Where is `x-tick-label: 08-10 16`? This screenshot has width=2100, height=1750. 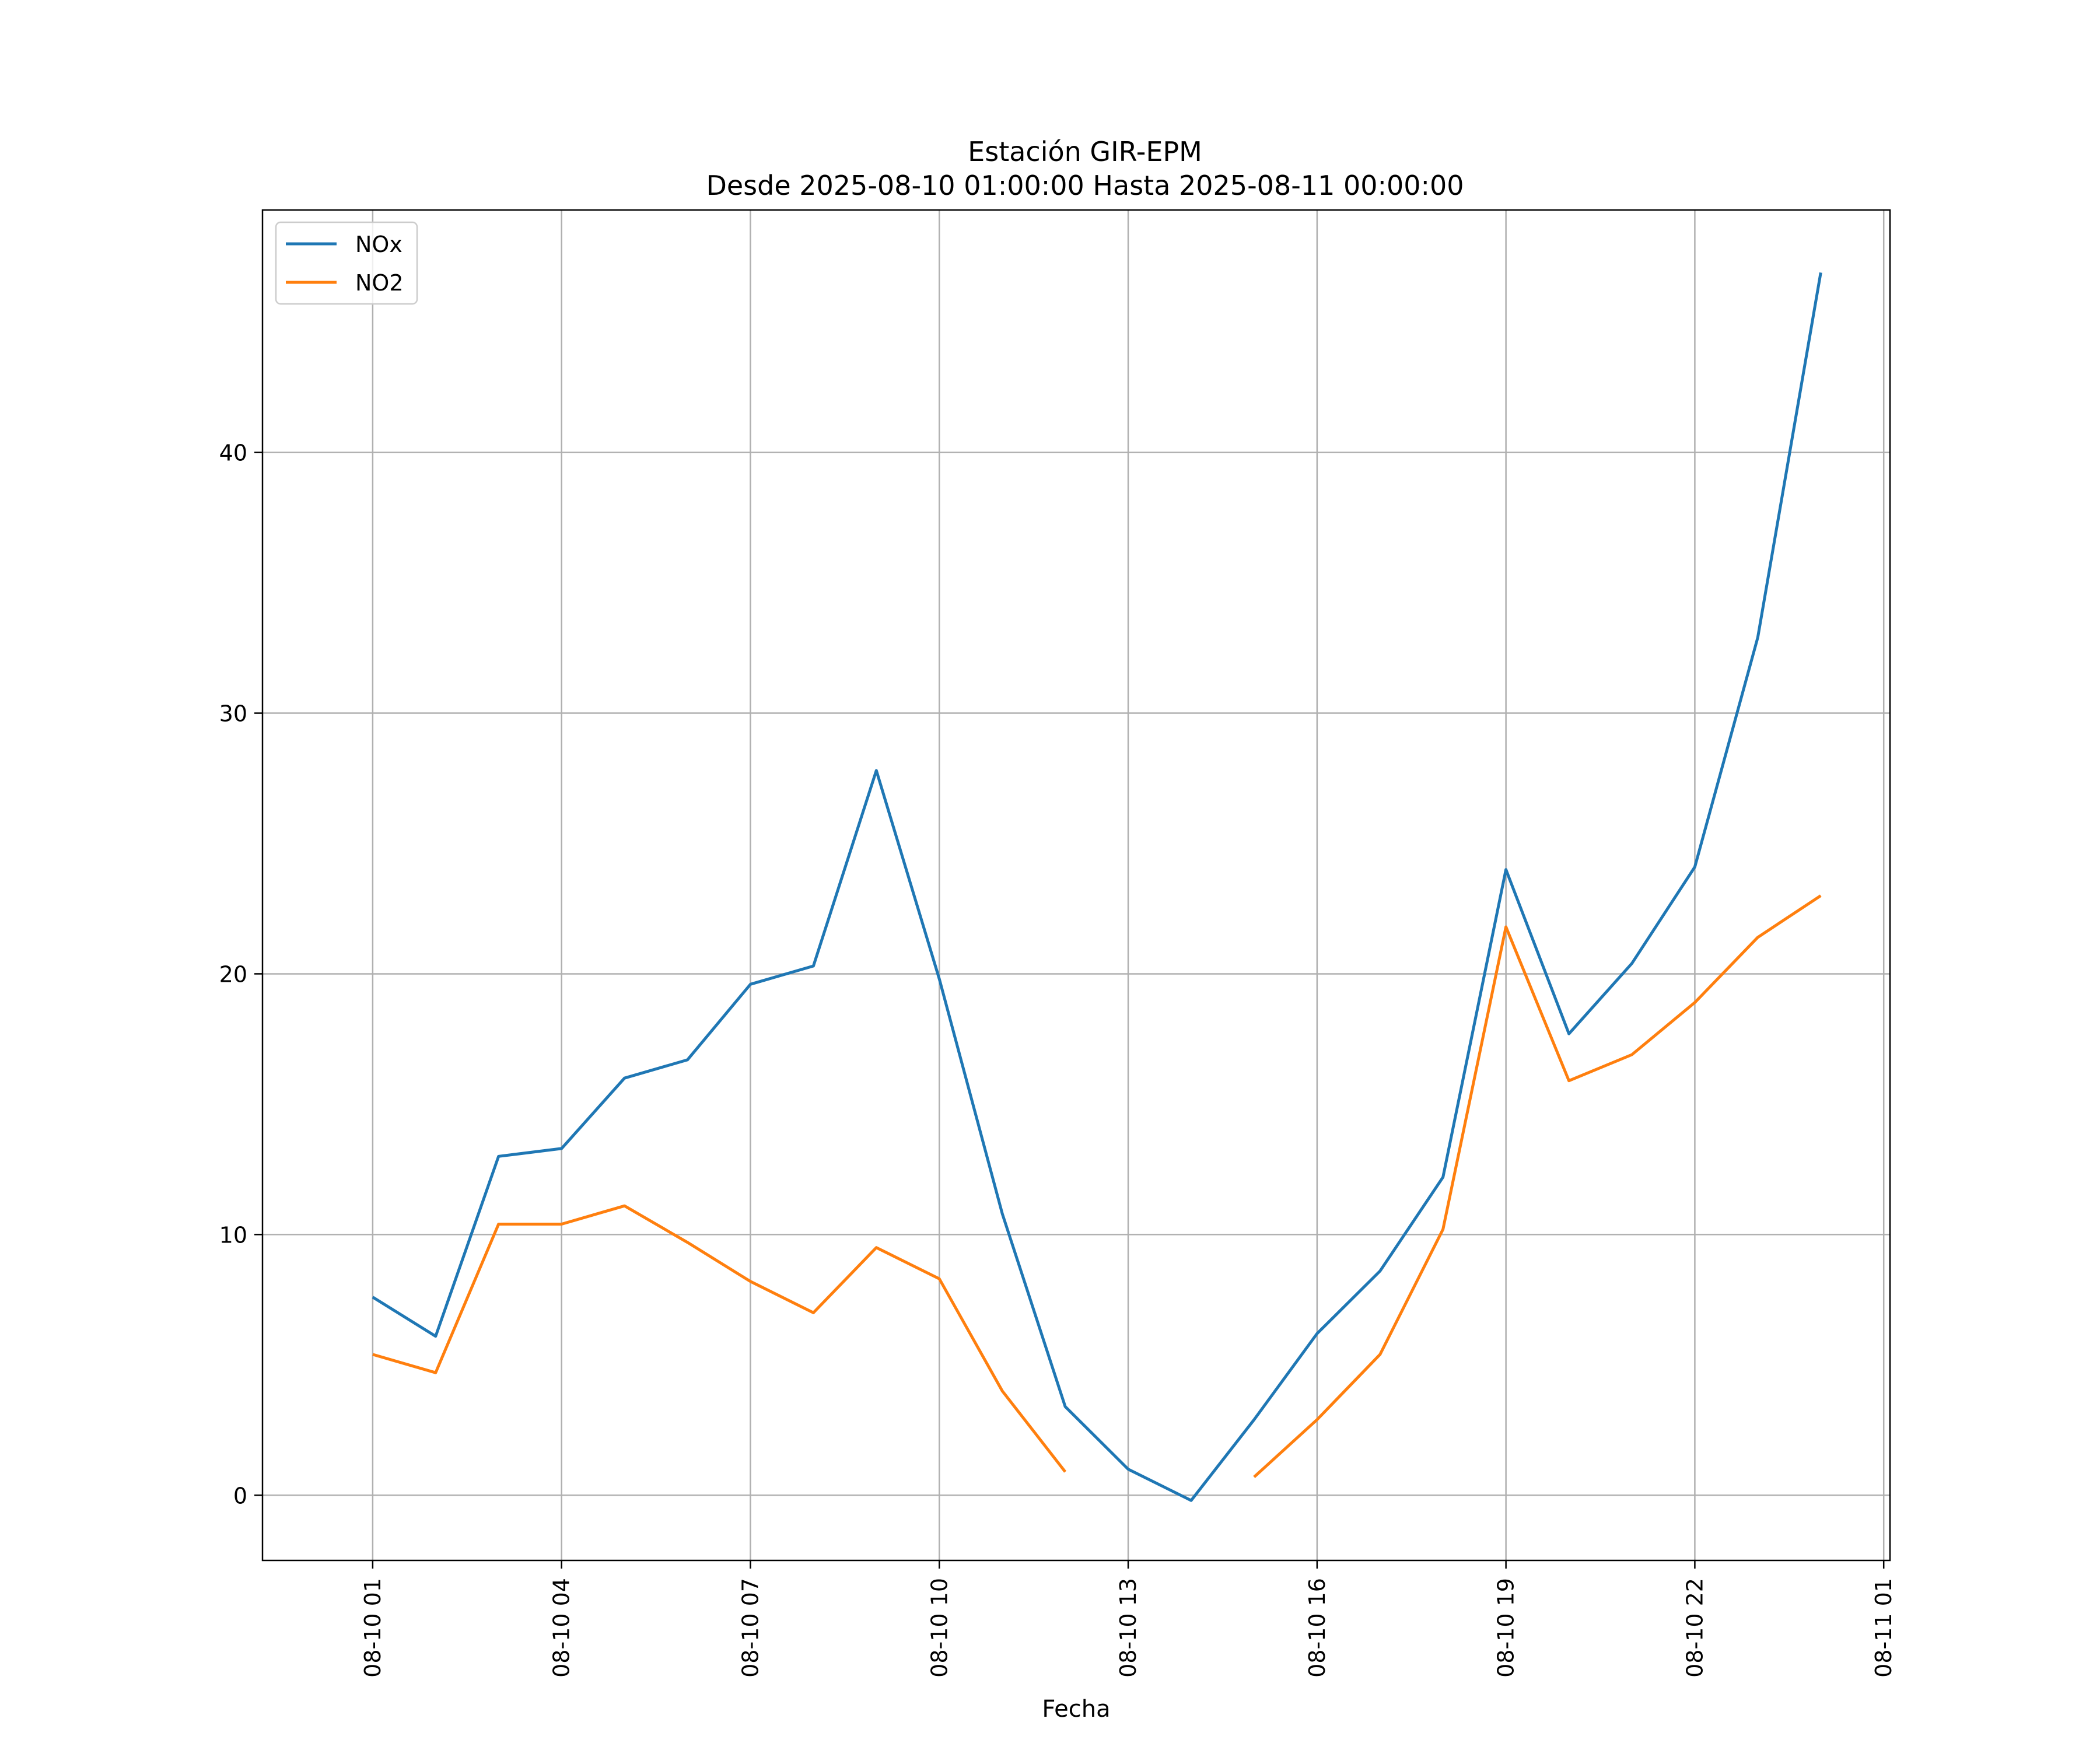 x-tick-label: 08-10 16 is located at coordinates (1317, 1628).